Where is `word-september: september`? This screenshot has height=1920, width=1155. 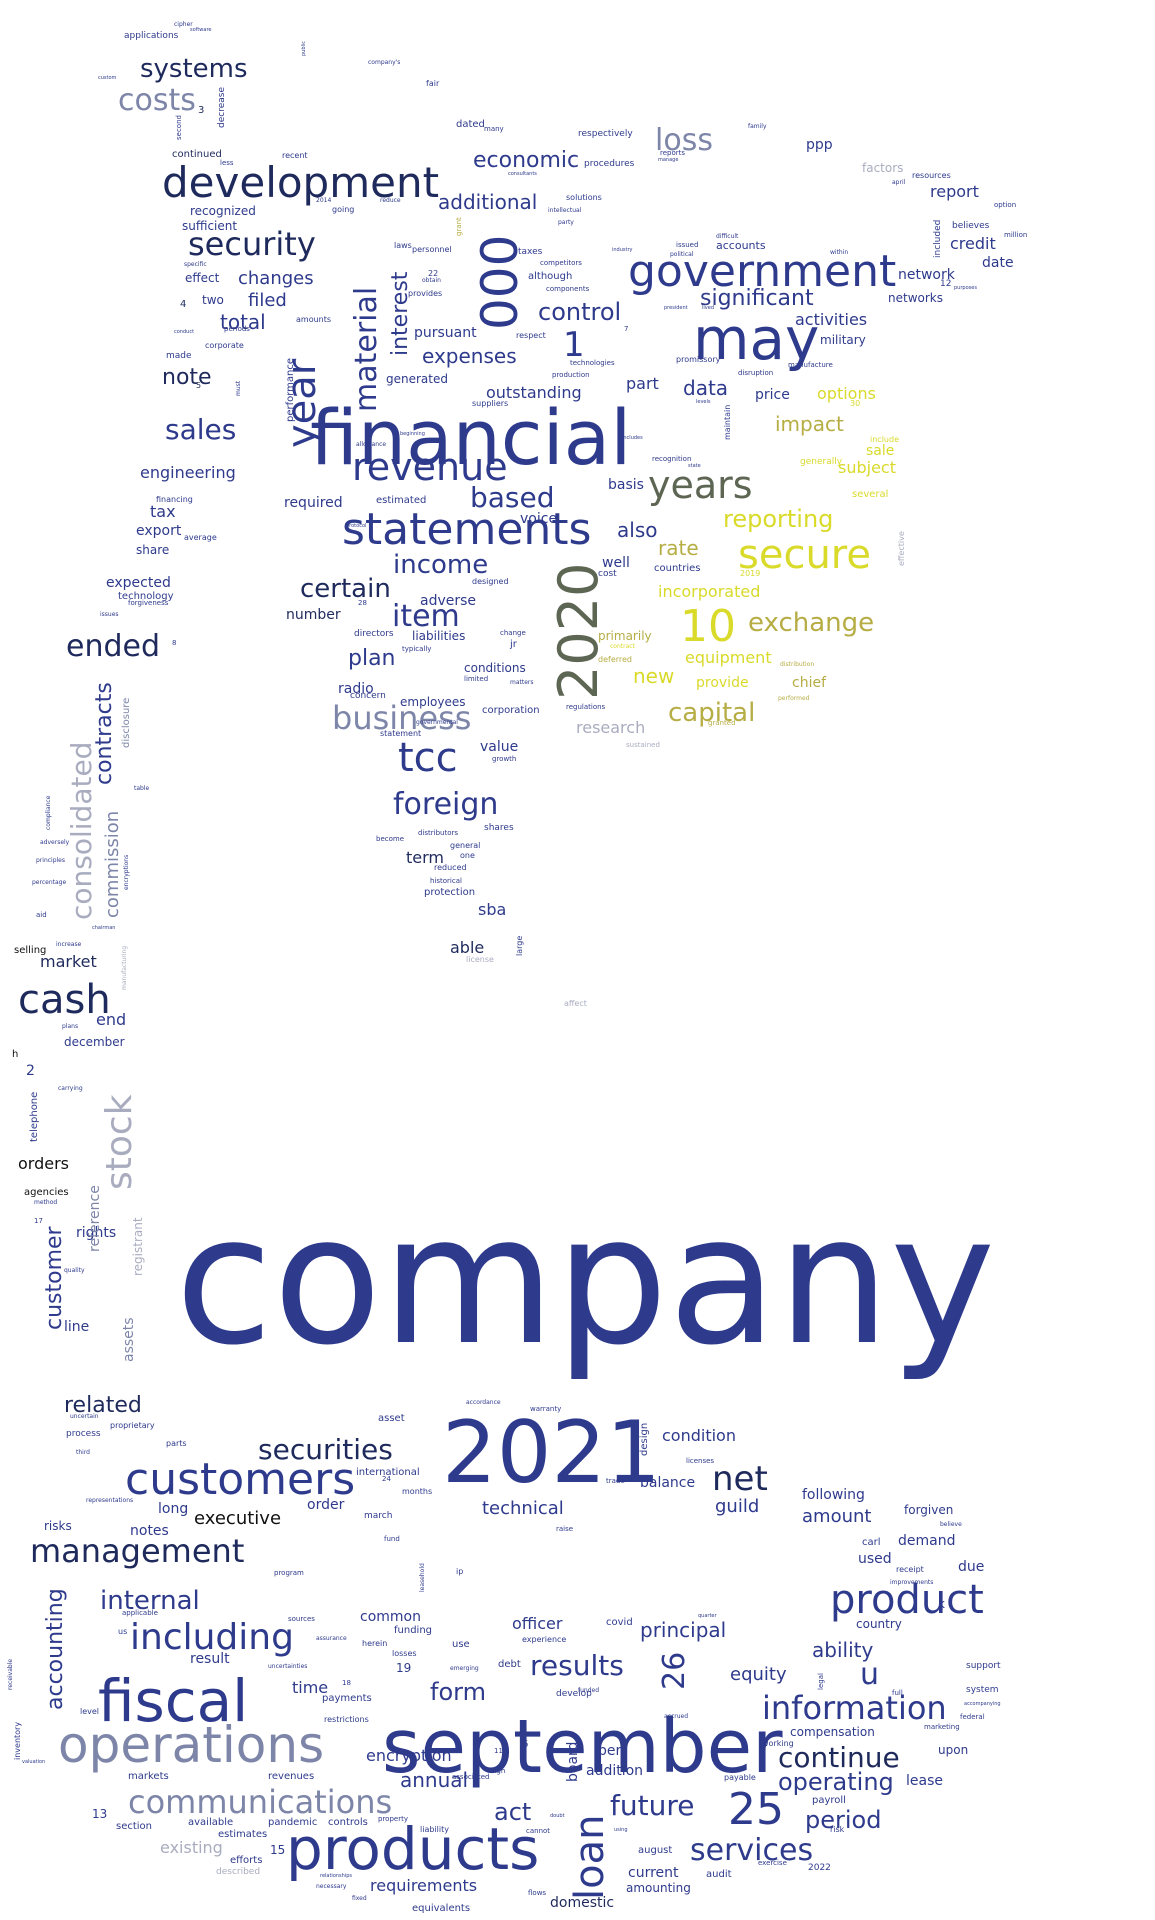 word-september: september is located at coordinates (582, 1747).